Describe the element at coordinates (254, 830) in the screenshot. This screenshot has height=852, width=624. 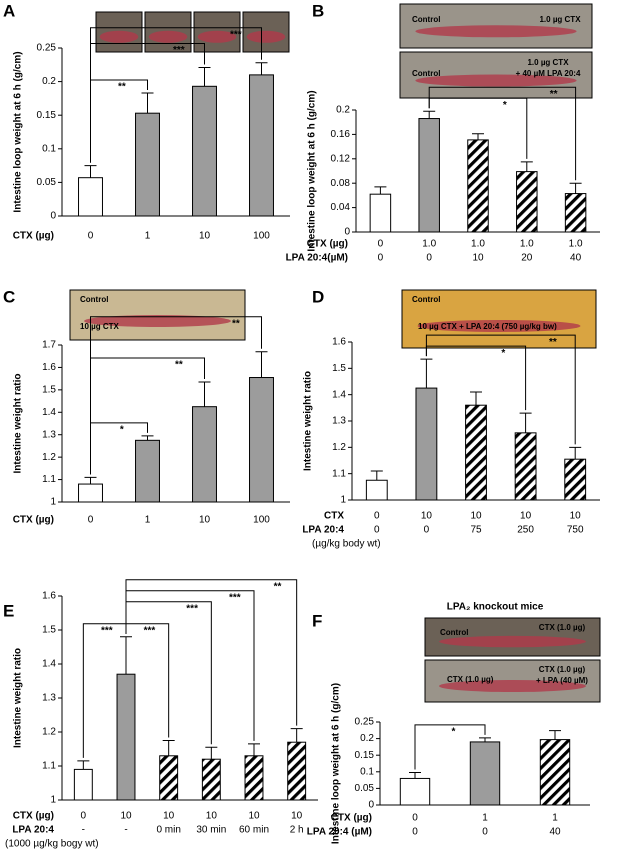
I see `x-tick-label: 60 min` at that location.